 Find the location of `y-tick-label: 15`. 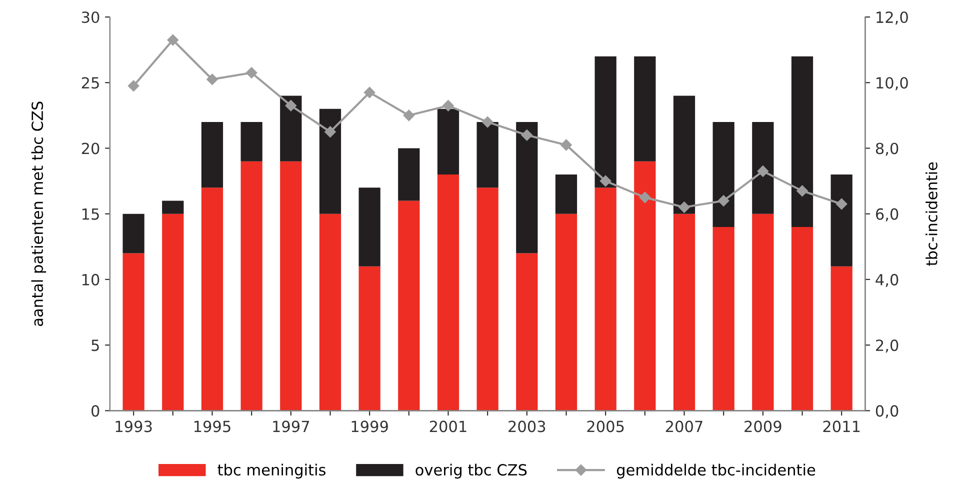

y-tick-label: 15 is located at coordinates (90, 214).